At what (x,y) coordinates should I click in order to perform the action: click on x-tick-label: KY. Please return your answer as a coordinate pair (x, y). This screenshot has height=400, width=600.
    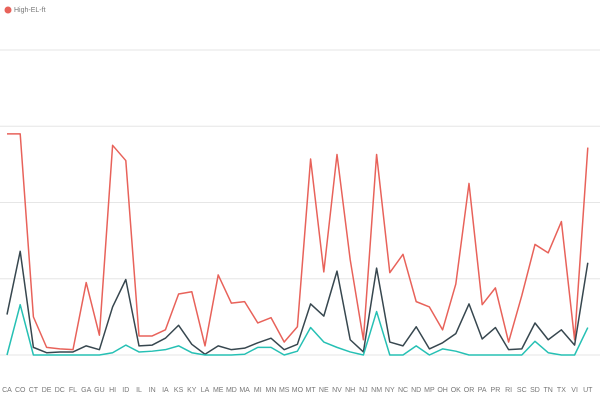
    Looking at the image, I should click on (192, 390).